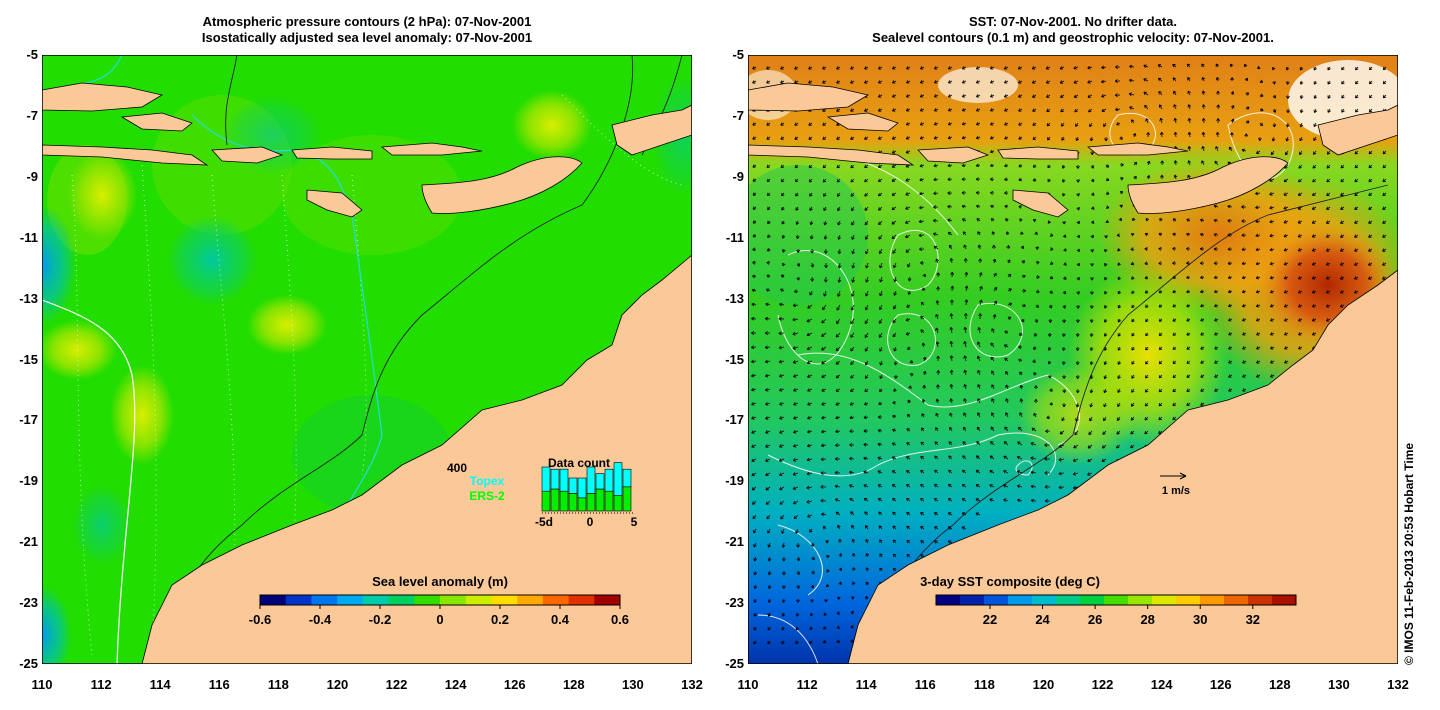 The width and height of the screenshot is (1440, 710). Describe the element at coordinates (600, 481) in the screenshot. I see `data-count-bar-topex` at that location.